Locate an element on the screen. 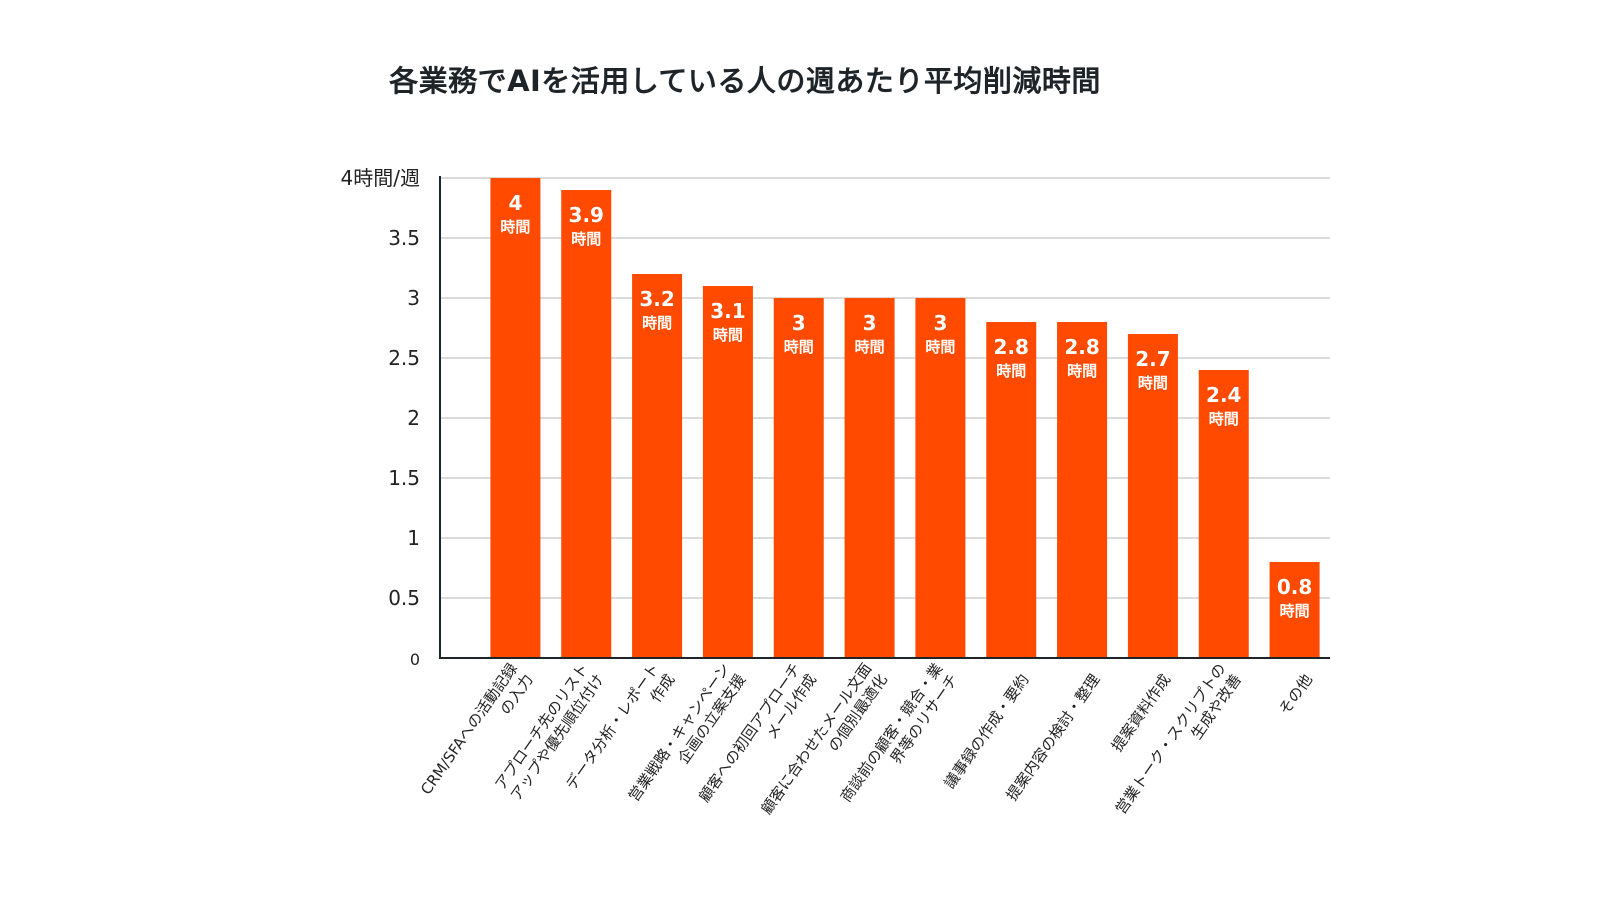 This screenshot has height=899, width=1600. y-tick-label: 1 is located at coordinates (413, 538).